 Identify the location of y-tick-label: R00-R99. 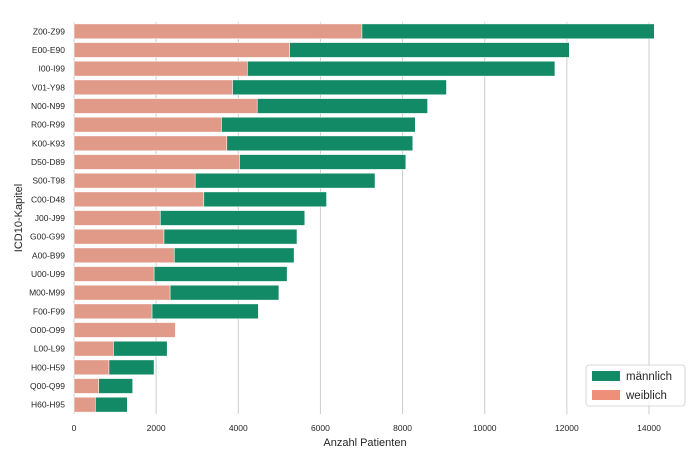
(48, 125).